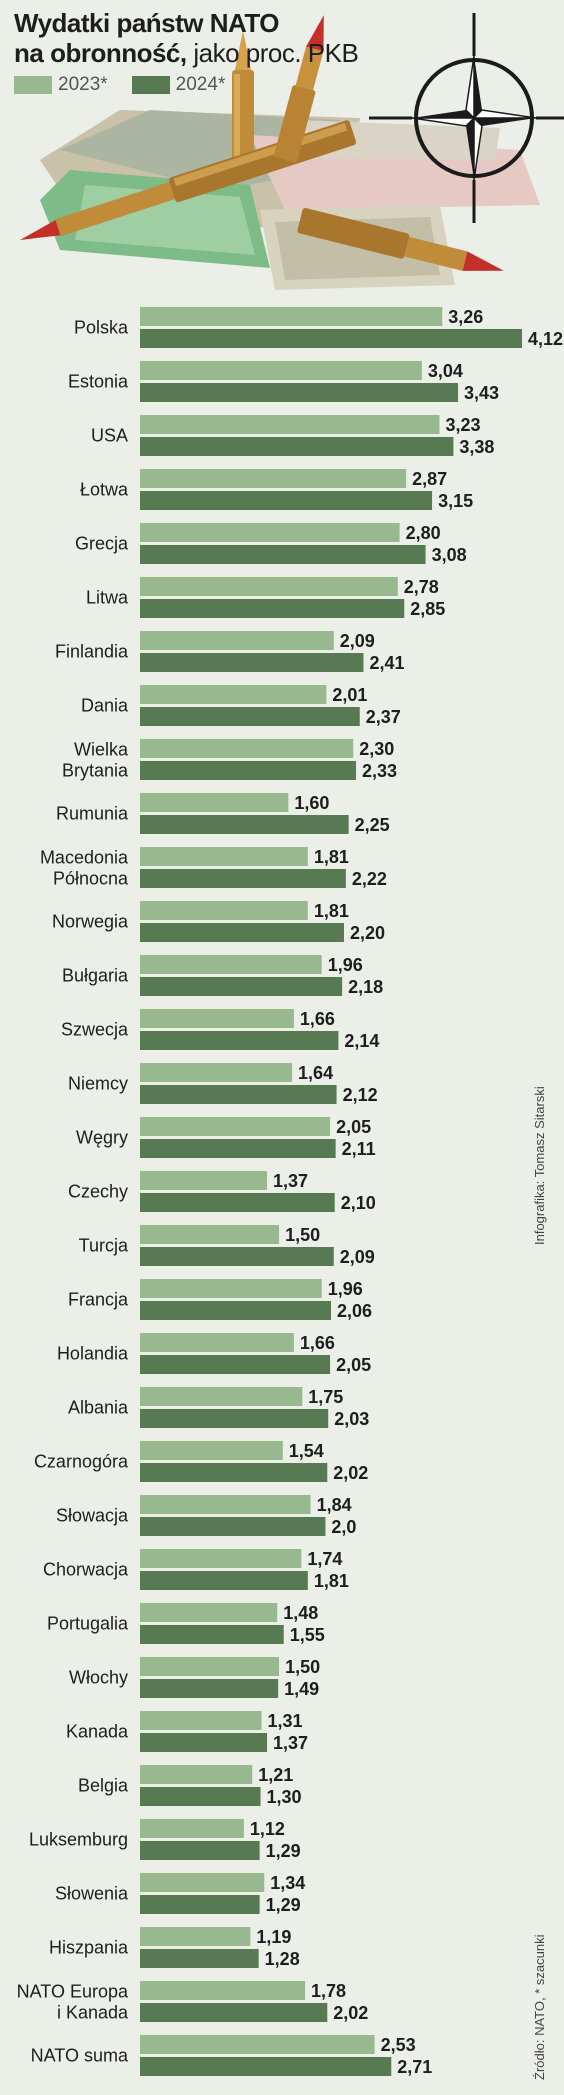 This screenshot has height=2095, width=564. I want to click on value-label-2024: 2,02, so click(350, 2013).